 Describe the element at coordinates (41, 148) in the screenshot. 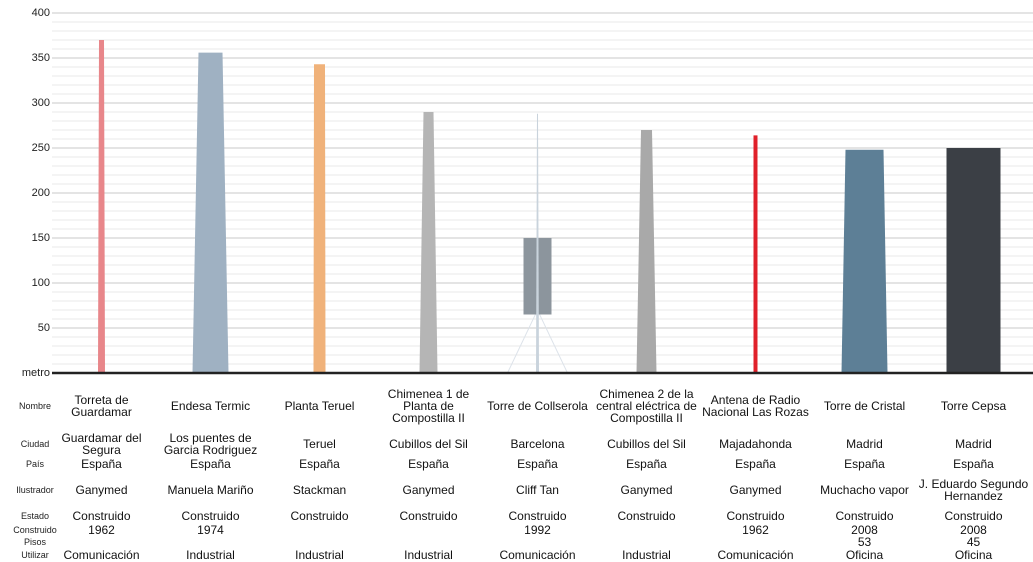

I see `y-tick-label: 250` at that location.